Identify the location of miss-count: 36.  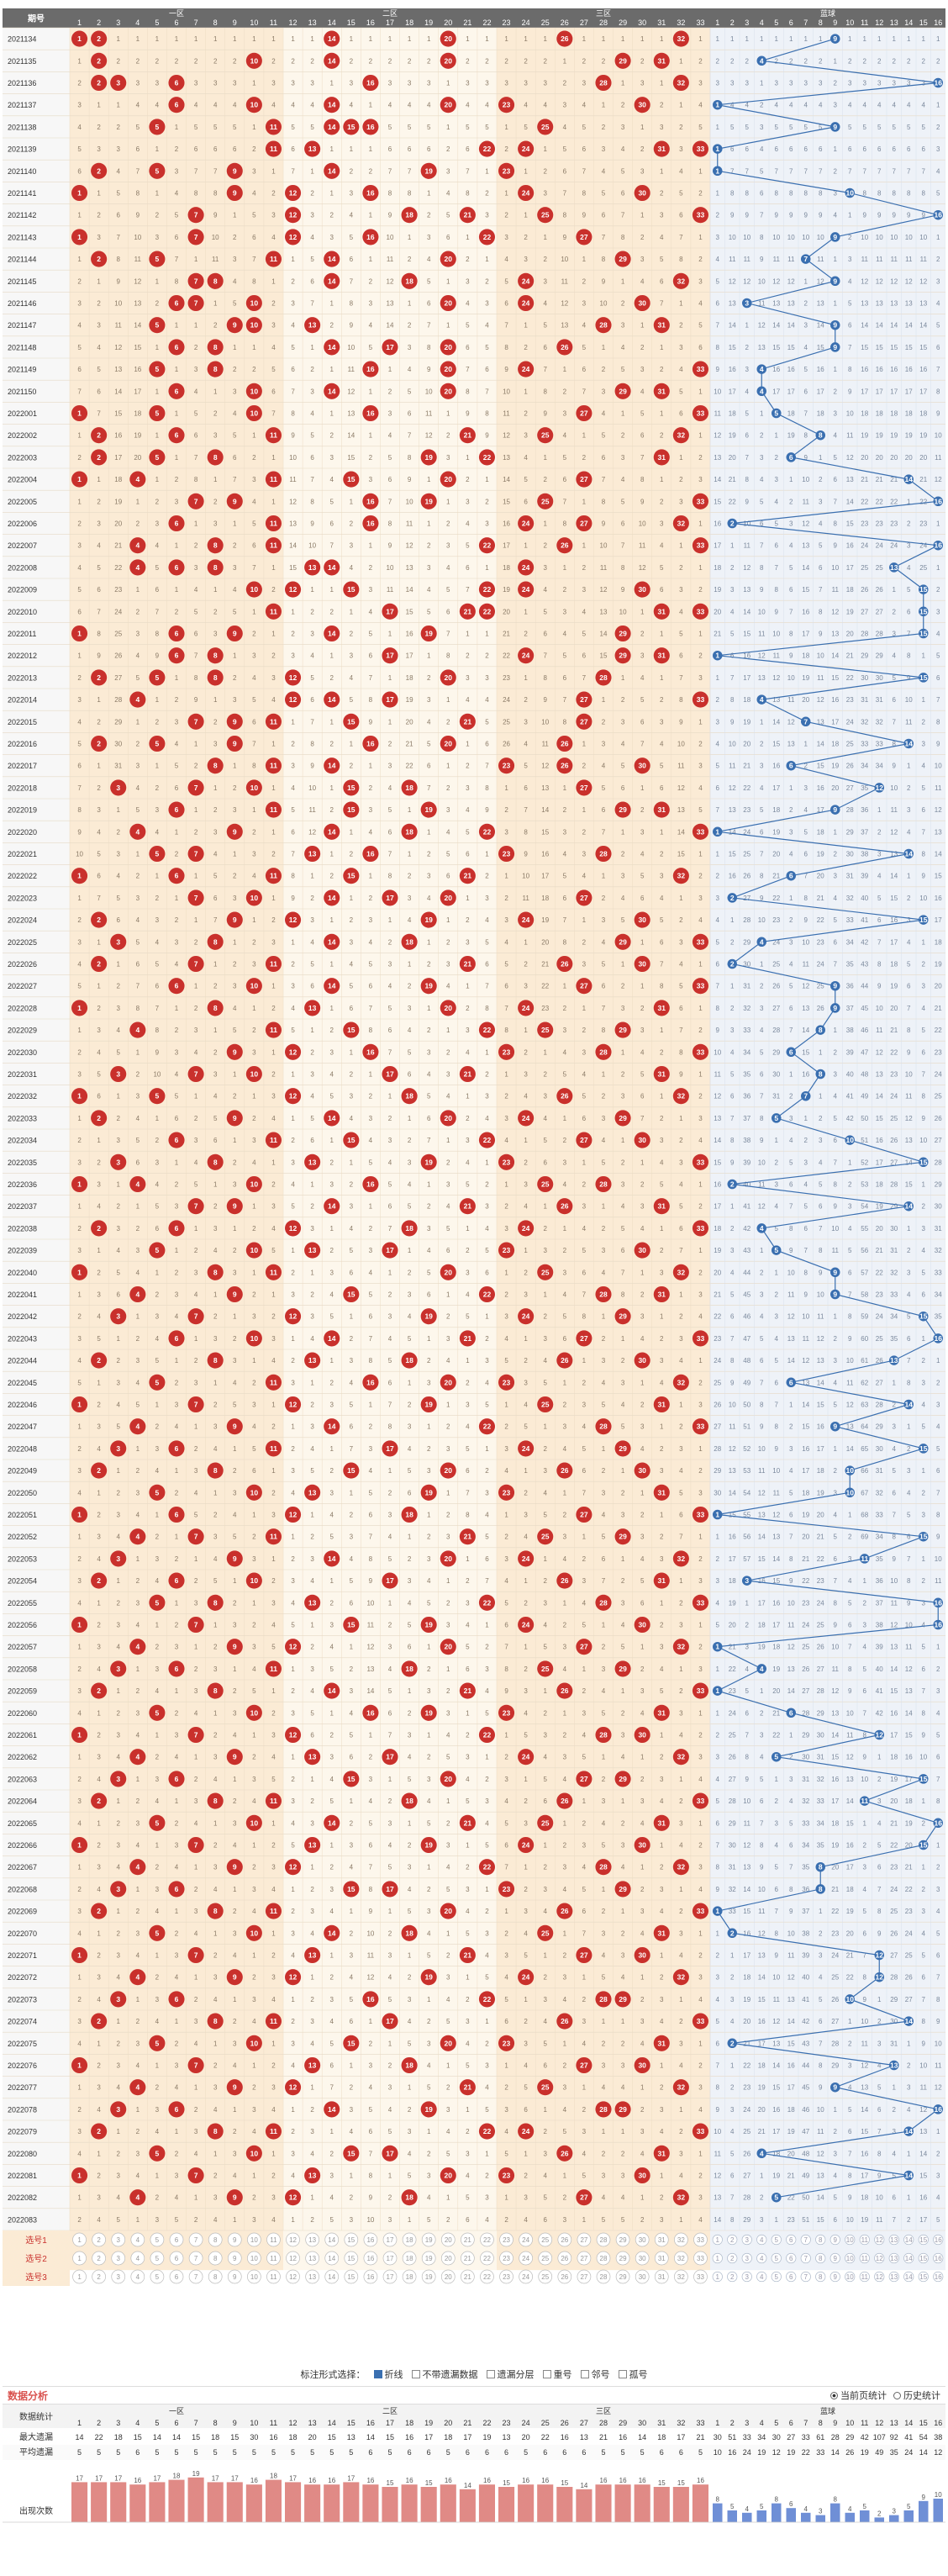
(880, 1581).